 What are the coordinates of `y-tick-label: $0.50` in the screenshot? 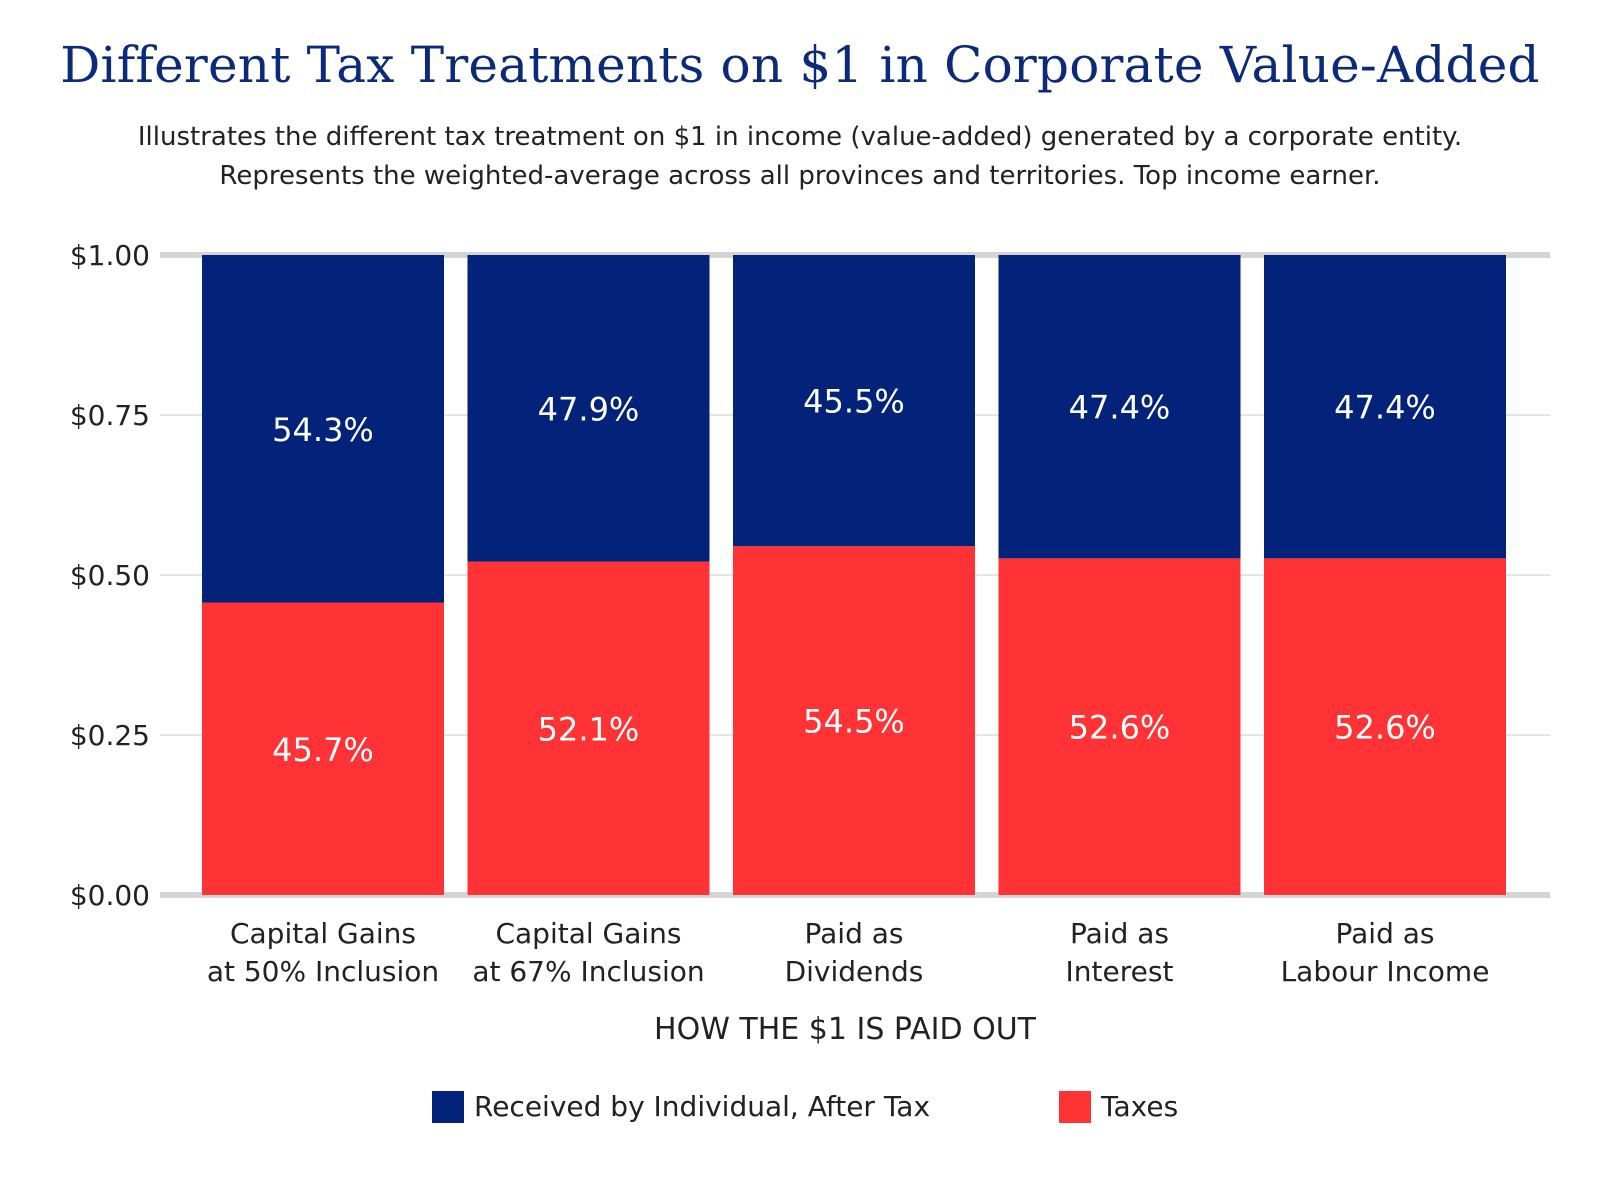 It's located at (110, 575).